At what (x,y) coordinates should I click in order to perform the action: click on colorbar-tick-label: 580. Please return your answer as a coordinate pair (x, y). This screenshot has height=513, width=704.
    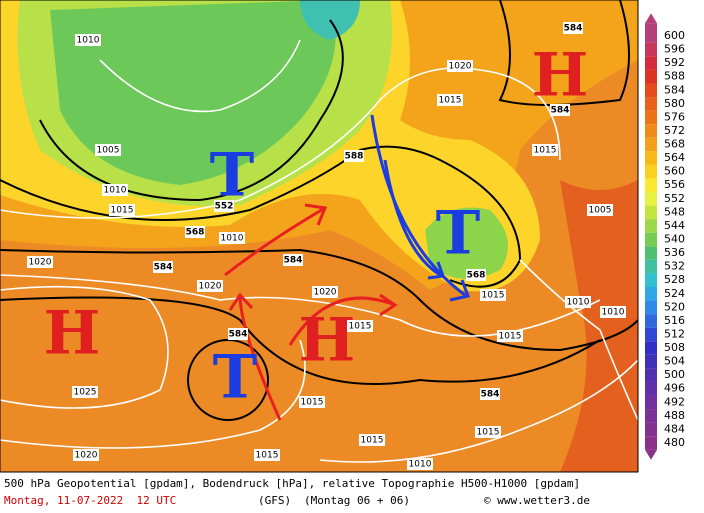
    Looking at the image, I should click on (674, 103).